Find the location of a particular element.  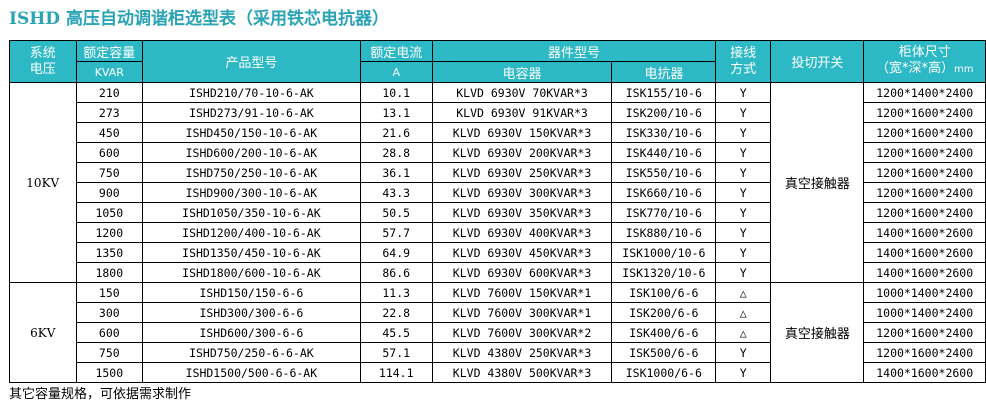

rated-capacity-cell: 273 is located at coordinates (109, 112).